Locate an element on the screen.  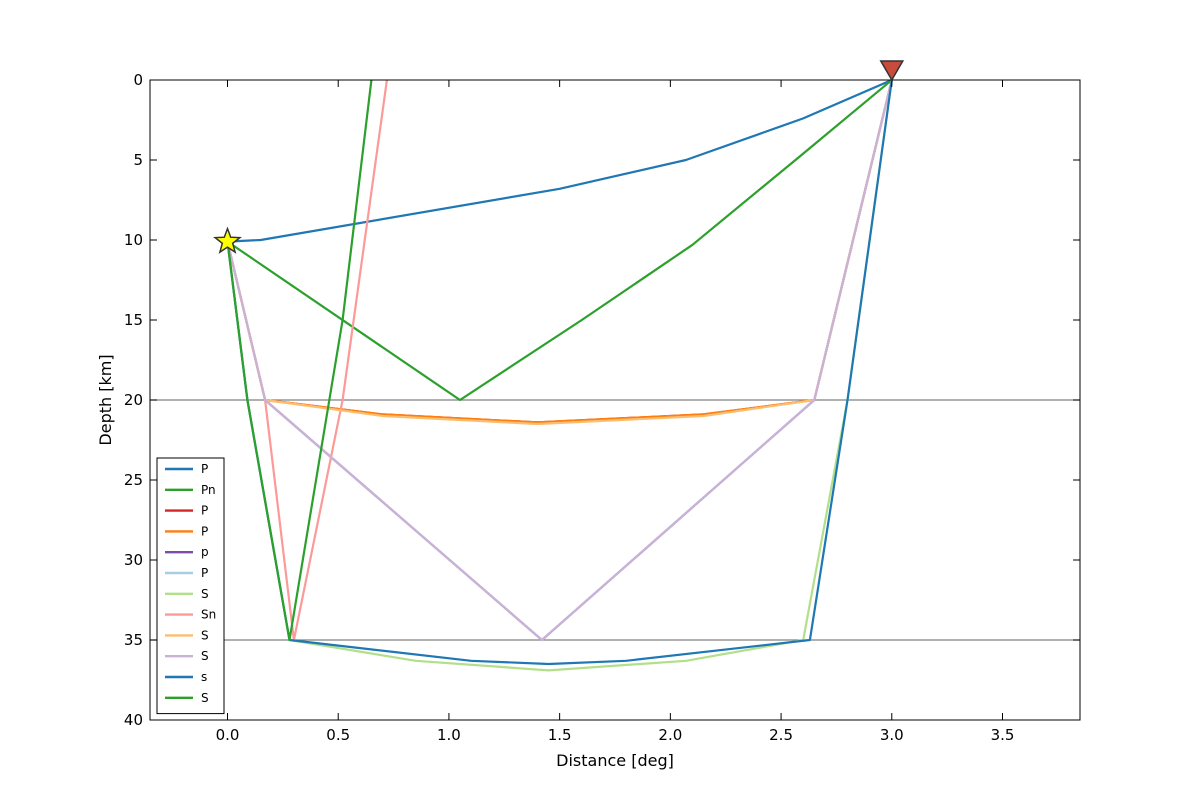
x-tick-label: 2.0 is located at coordinates (670, 735).